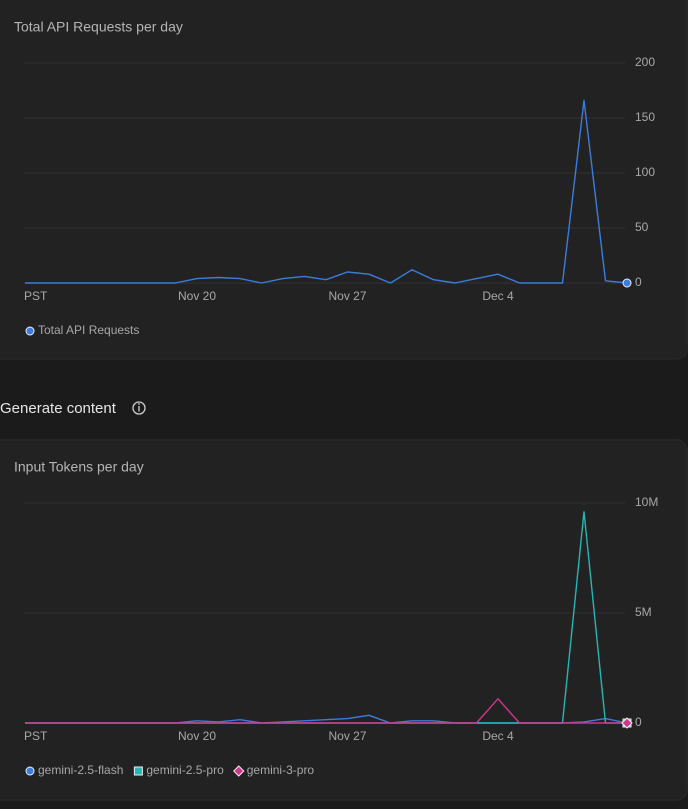 This screenshot has width=688, height=809. I want to click on legend-label: gemini-3-pro, so click(281, 770).